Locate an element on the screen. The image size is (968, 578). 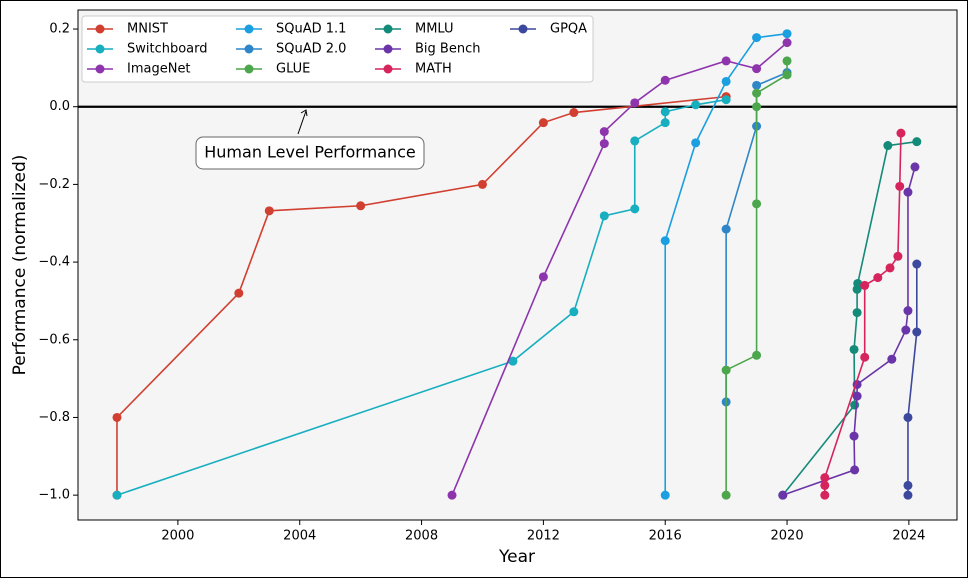
y-axis-label: Performance (normalized) is located at coordinates (20, 265).